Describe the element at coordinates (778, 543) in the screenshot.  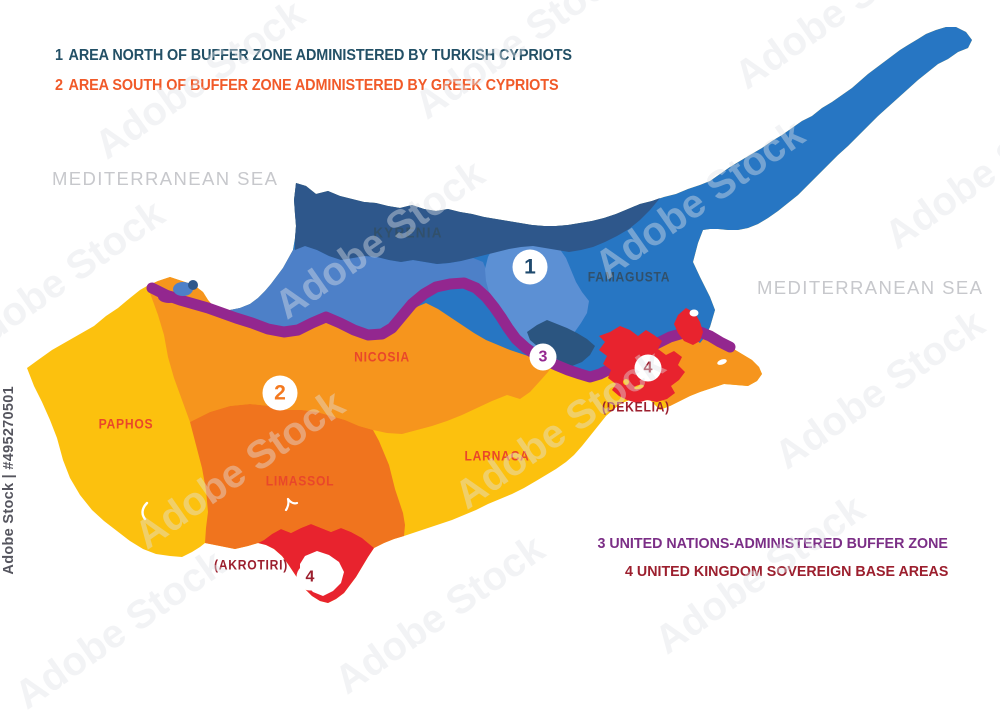
I see `legend-text-3: UNITED NATIONS-ADMINISTERED BUFFER ZONE` at that location.